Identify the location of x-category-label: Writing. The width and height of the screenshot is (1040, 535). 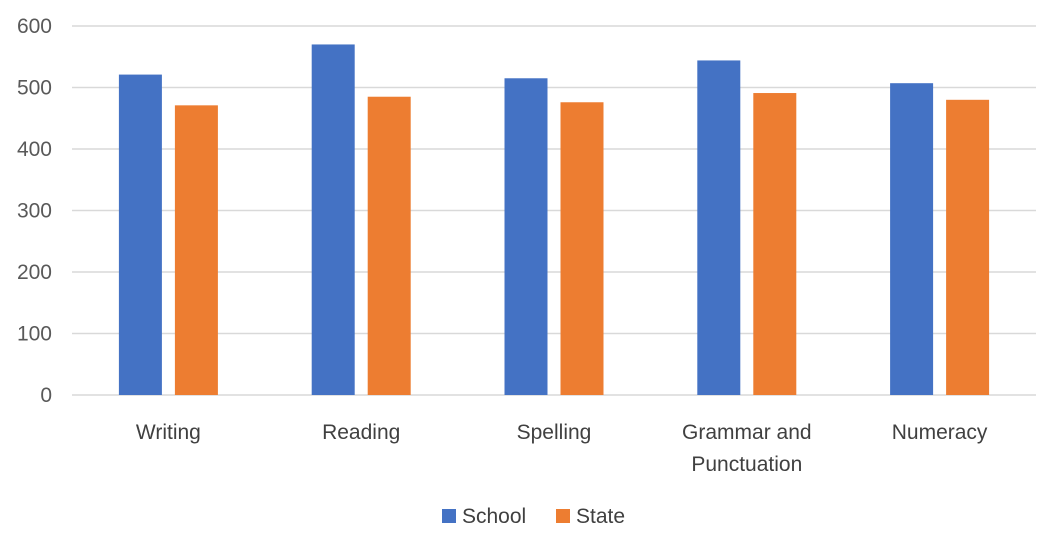
(168, 432).